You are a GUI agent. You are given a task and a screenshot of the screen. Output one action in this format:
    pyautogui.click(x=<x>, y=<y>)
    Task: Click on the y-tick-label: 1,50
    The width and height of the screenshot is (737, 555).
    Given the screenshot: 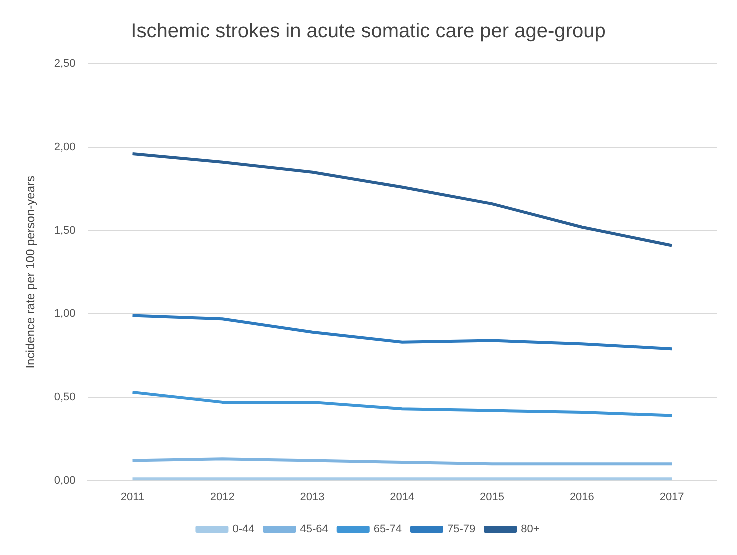 What is the action you would take?
    pyautogui.click(x=65, y=230)
    